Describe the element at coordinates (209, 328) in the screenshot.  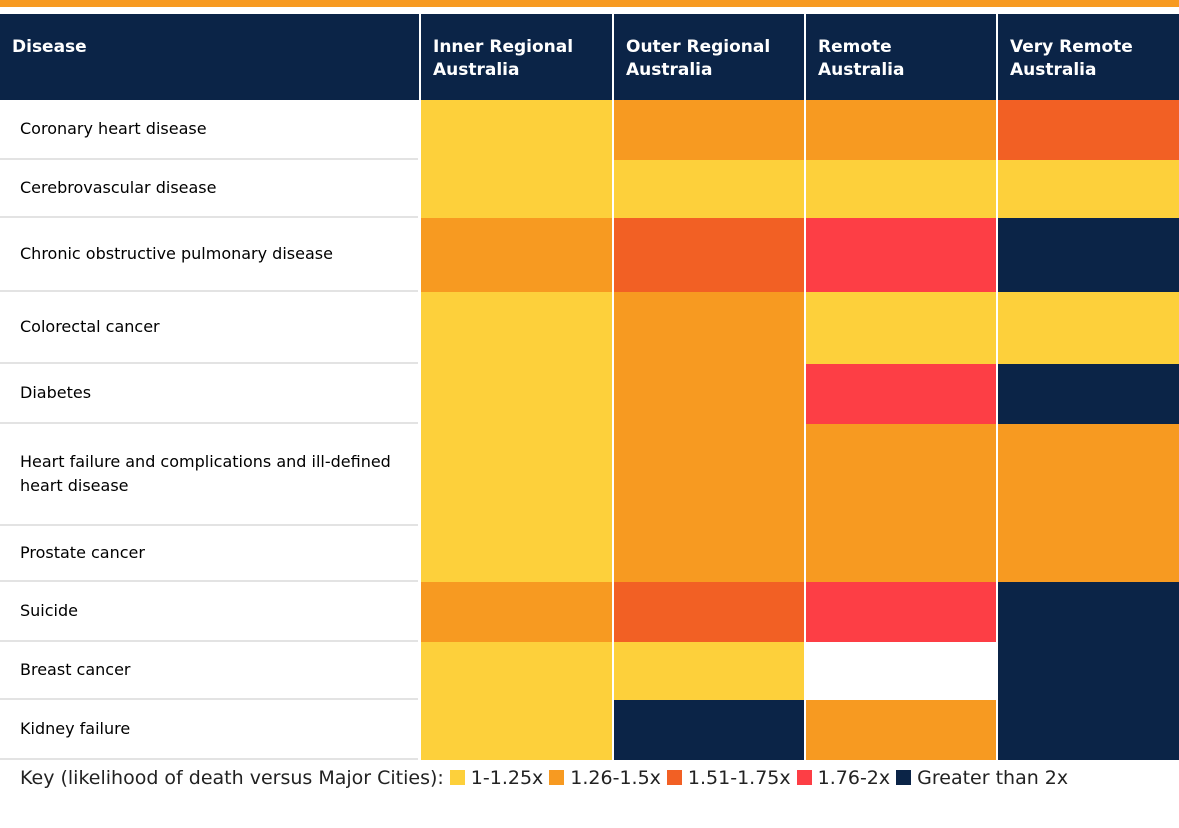
I see `disease-name: Colorectal cancer` at that location.